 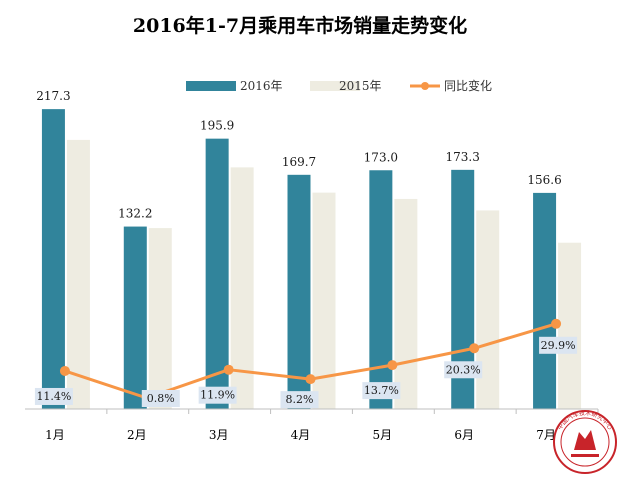 I want to click on bar-label-2016-2: 132.2, so click(x=135, y=214).